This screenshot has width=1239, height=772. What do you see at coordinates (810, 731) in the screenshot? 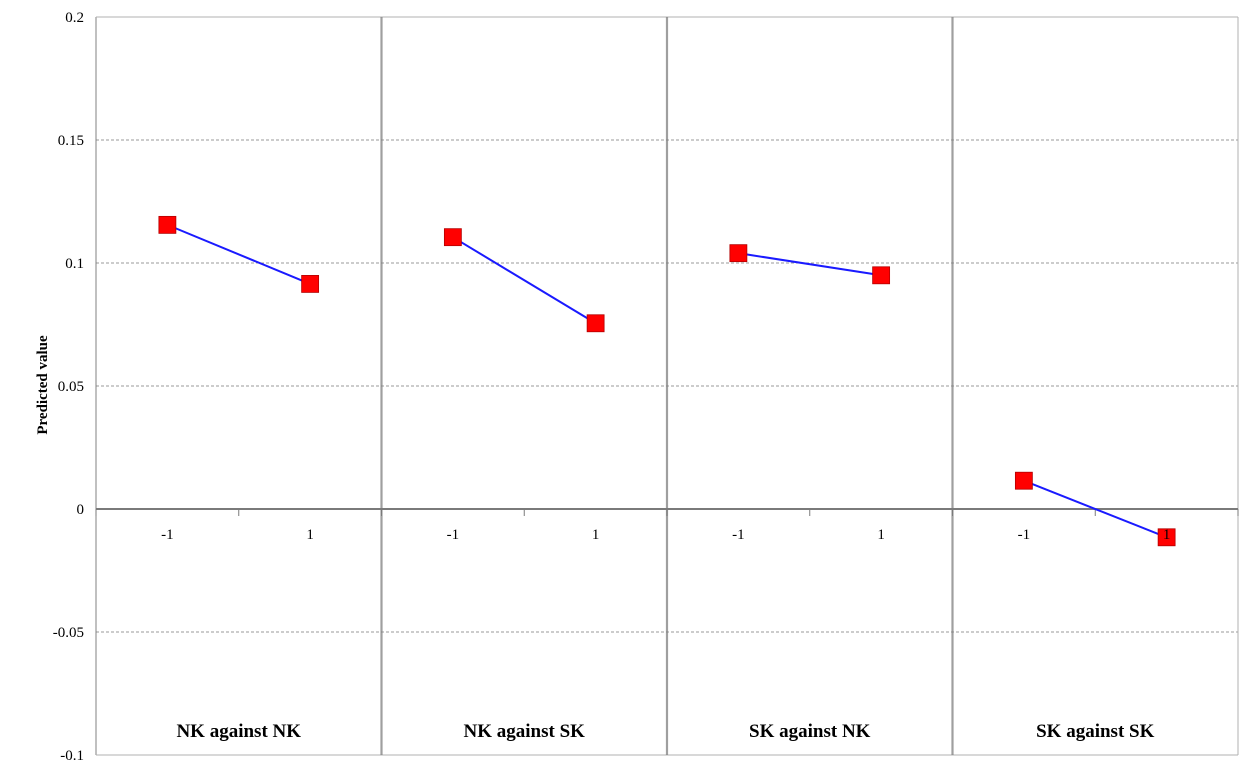
I see `panel-title: SK against NK` at bounding box center [810, 731].